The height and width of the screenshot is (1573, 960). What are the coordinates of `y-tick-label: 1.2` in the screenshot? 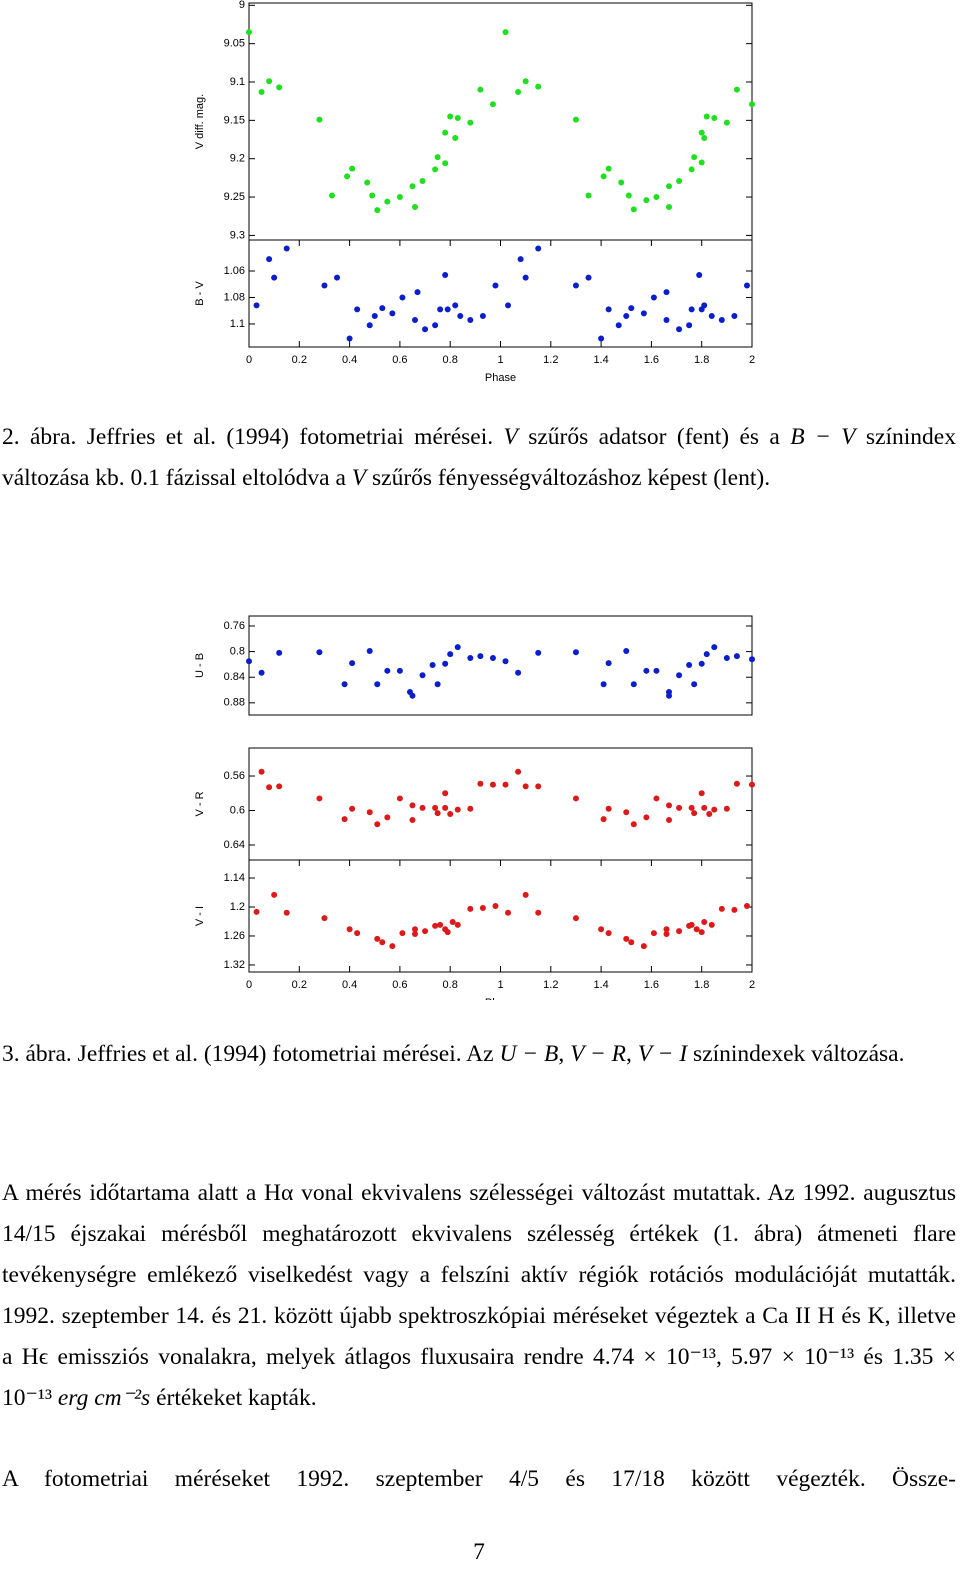 It's located at (237, 907).